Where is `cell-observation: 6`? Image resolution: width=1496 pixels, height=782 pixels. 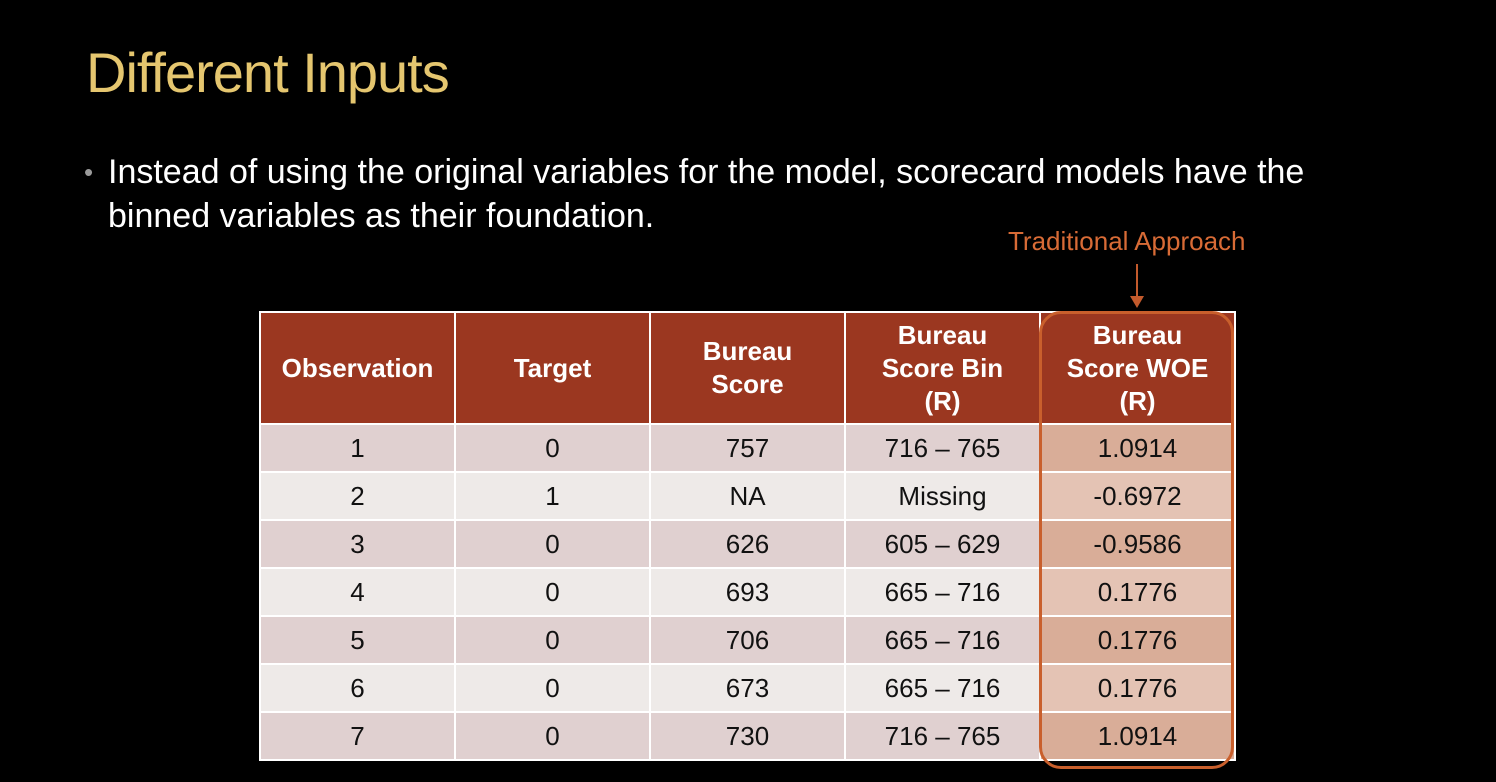 cell-observation: 6 is located at coordinates (357, 688).